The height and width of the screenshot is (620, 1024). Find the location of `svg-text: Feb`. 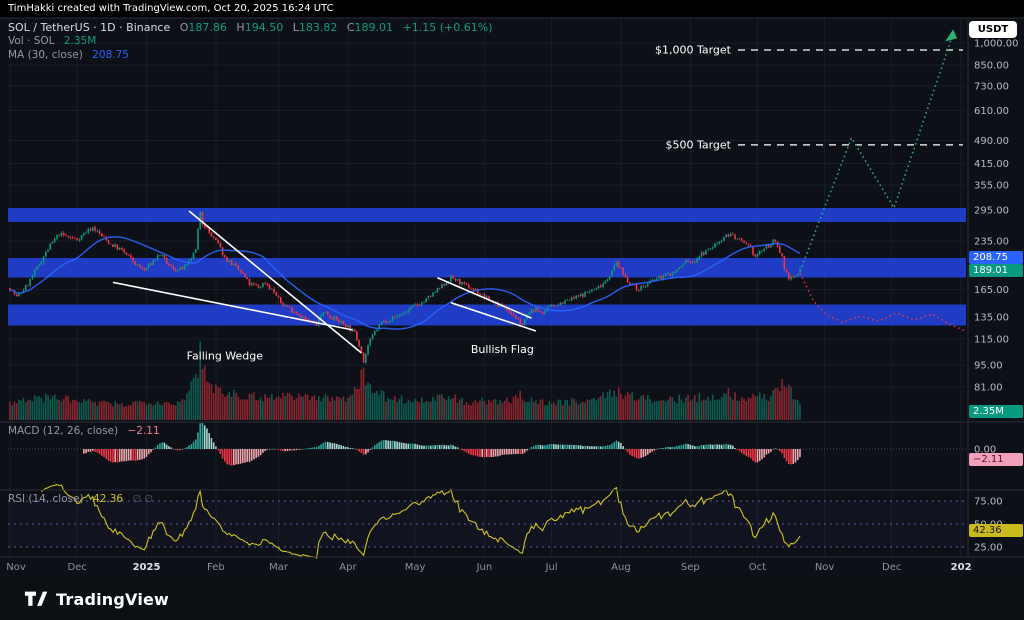

svg-text: Feb is located at coordinates (216, 567).